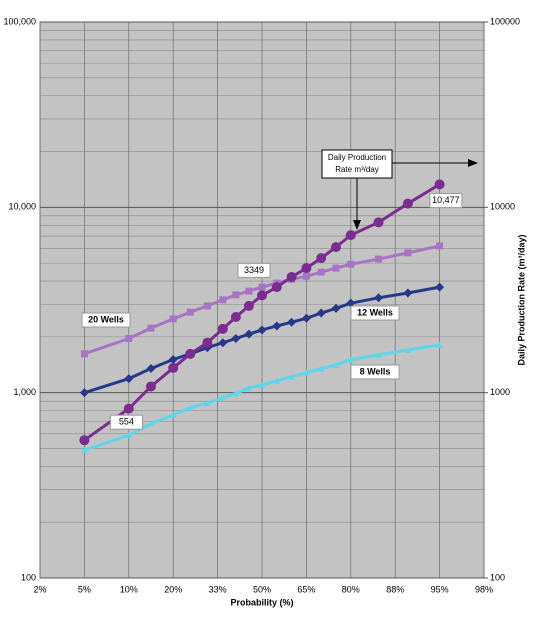 This screenshot has height=625, width=536. What do you see at coordinates (357, 157) in the screenshot?
I see `annotation-text: Daily Production` at bounding box center [357, 157].